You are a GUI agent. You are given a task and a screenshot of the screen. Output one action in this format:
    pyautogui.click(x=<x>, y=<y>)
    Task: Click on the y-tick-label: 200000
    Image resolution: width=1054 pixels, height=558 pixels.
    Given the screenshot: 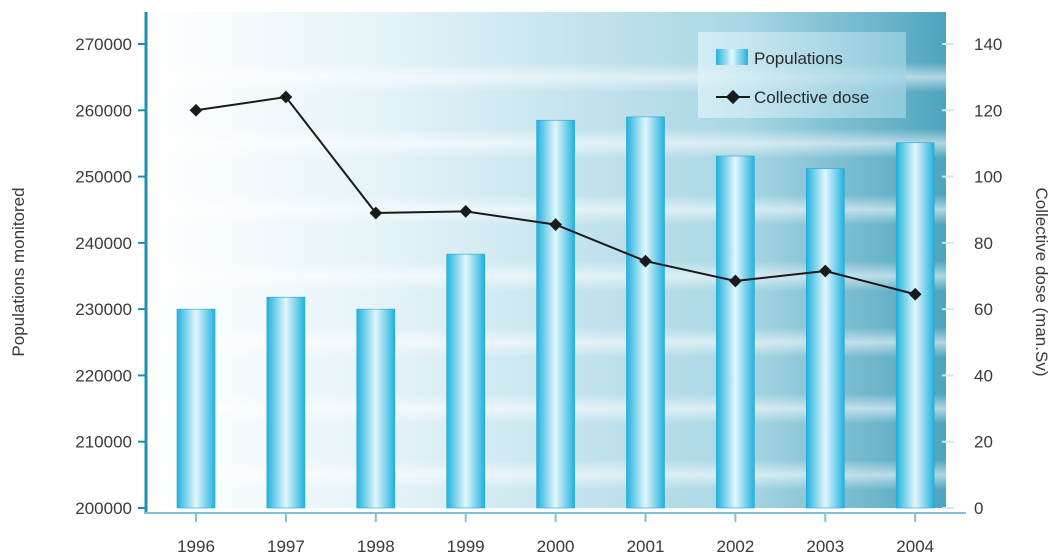 What is the action you would take?
    pyautogui.click(x=103, y=508)
    